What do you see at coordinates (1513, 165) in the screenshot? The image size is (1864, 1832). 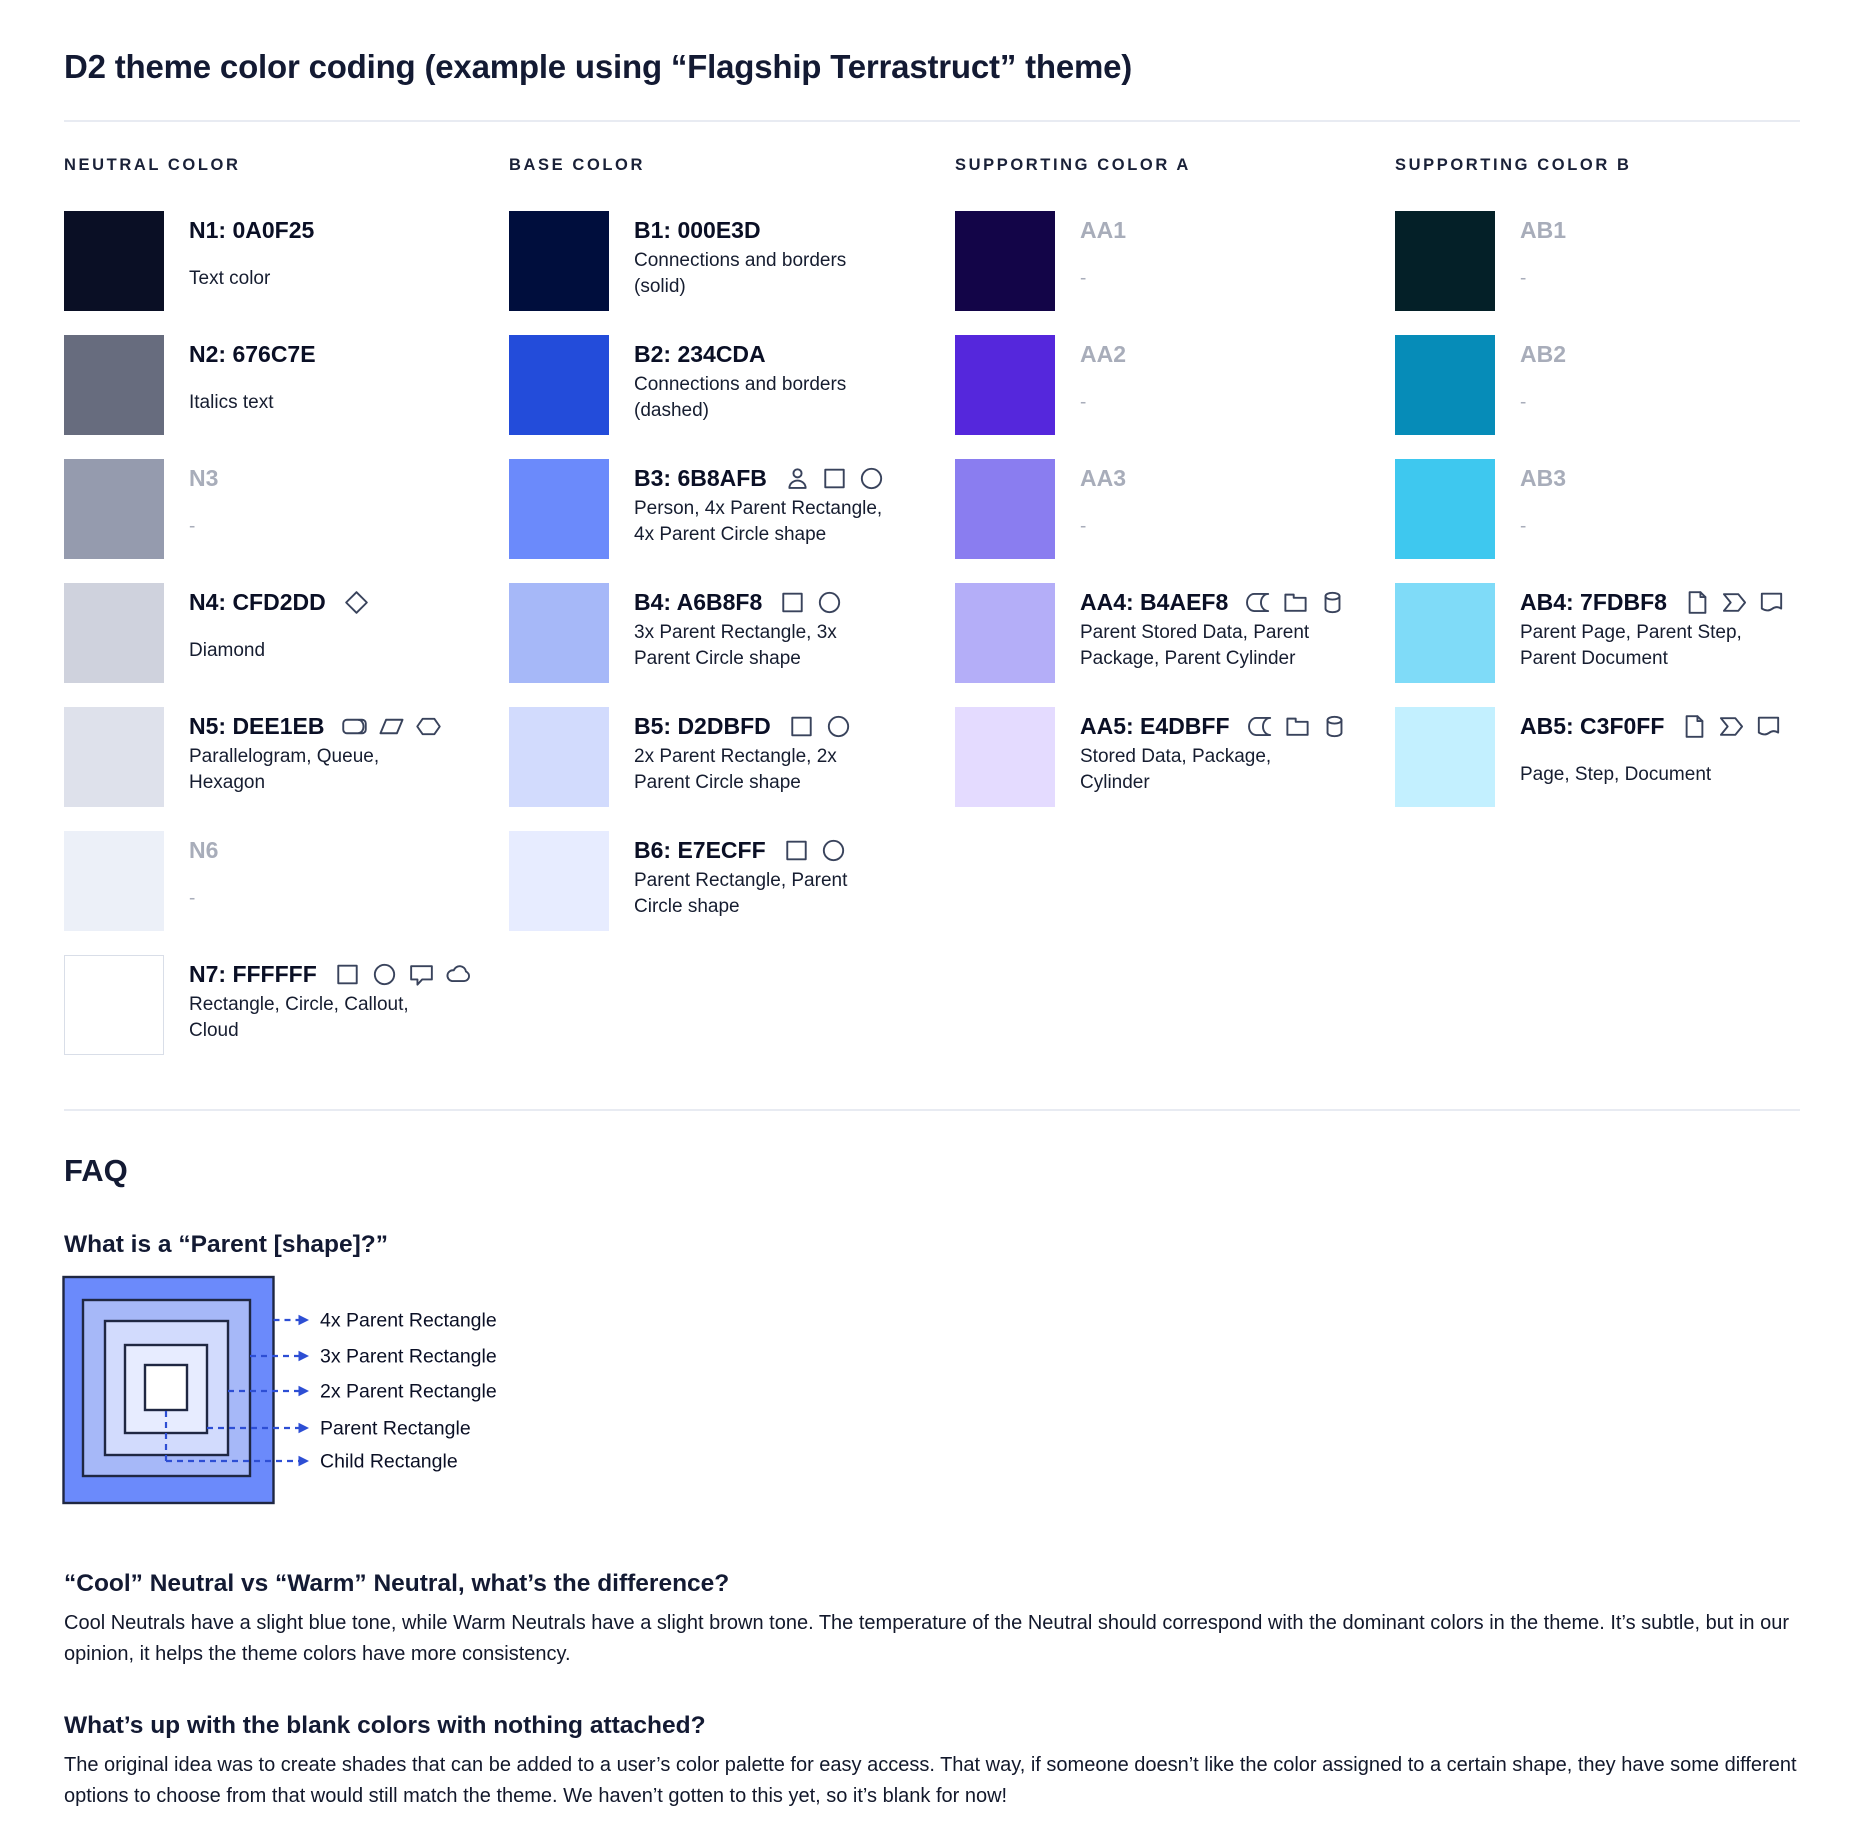 I see `column-header: SUPPORTING COLOR B` at bounding box center [1513, 165].